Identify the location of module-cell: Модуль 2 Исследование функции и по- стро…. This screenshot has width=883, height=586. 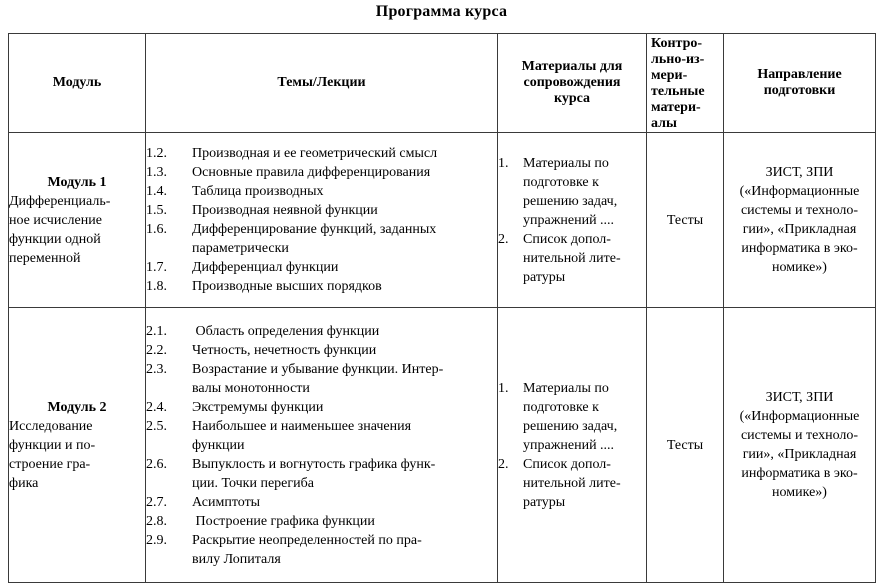
(77, 445).